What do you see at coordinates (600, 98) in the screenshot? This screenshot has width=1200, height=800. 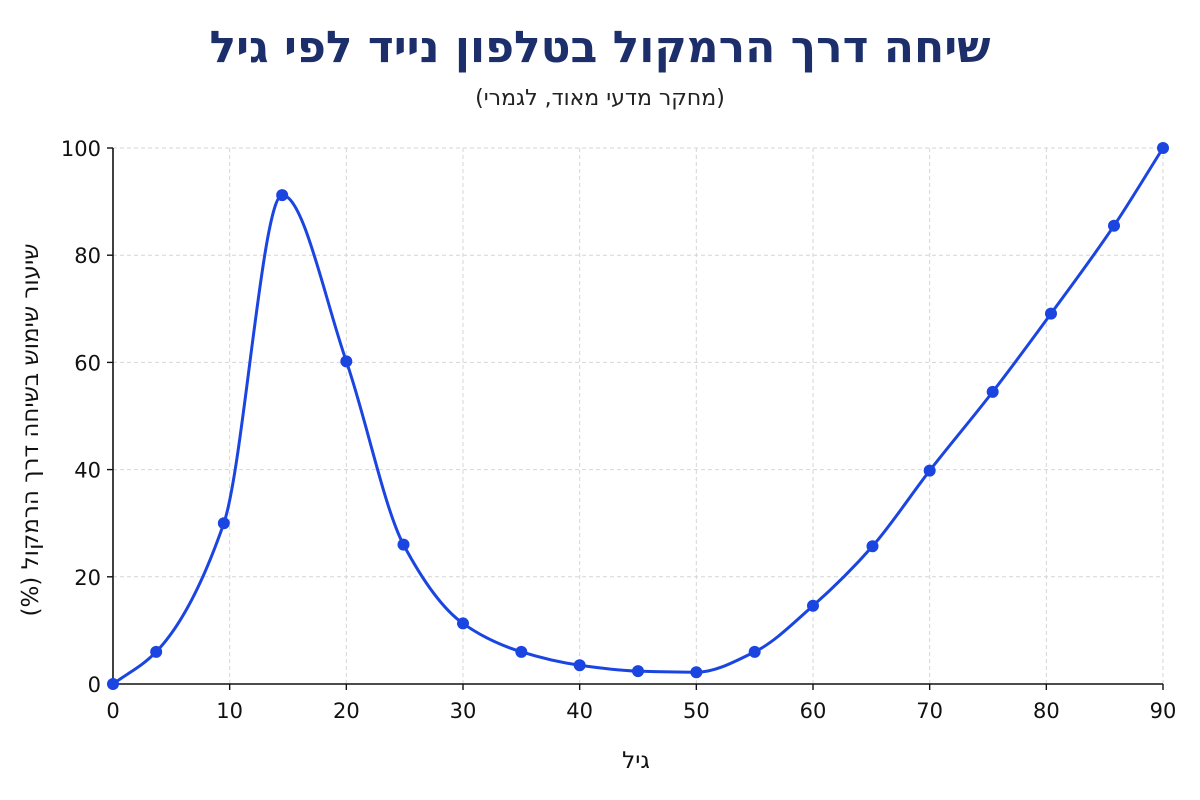 I see `chart-subtitle: (מחקר מדעי מאוד, לגמרי)` at bounding box center [600, 98].